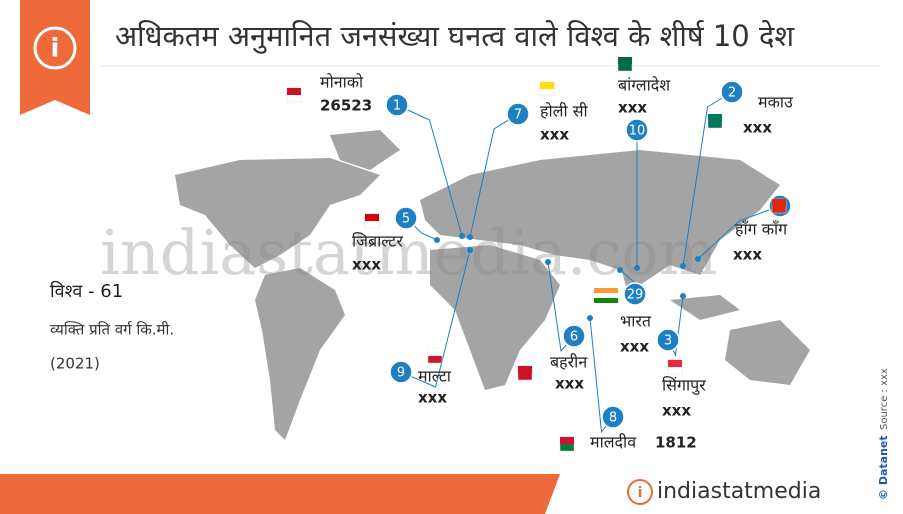 This screenshot has width=903, height=514. I want to click on brand-icon, so click(640, 492).